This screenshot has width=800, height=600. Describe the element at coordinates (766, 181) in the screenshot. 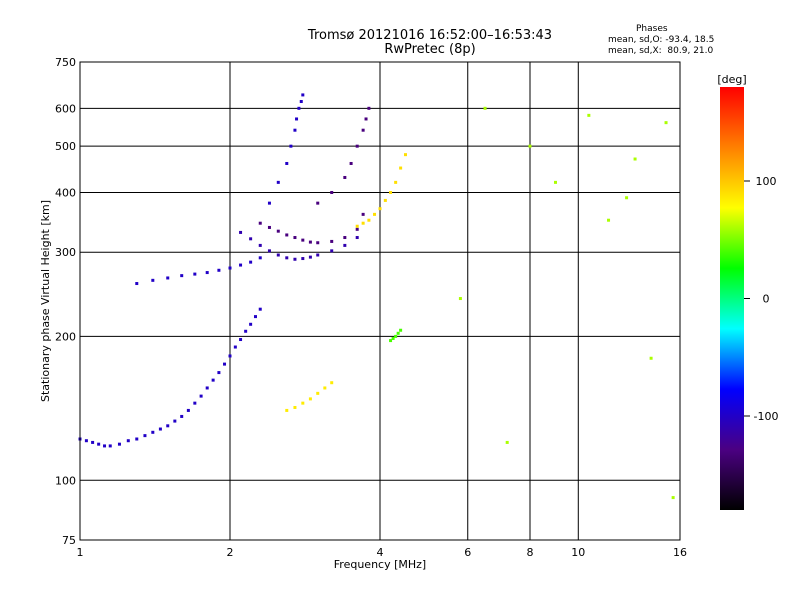

I see `colorbar-tick-label: 100` at that location.